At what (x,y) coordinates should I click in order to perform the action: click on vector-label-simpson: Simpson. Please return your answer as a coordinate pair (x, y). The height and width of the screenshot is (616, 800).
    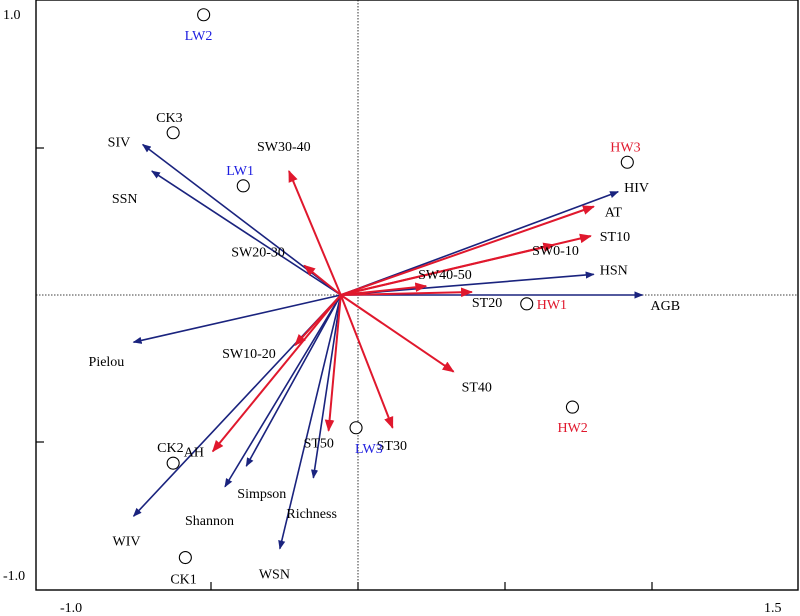
    Looking at the image, I should click on (261, 494).